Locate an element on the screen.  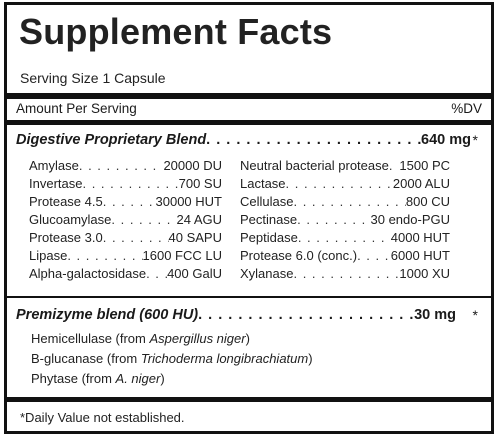
item-prefix: B-glucanase (from is located at coordinates (86, 358).